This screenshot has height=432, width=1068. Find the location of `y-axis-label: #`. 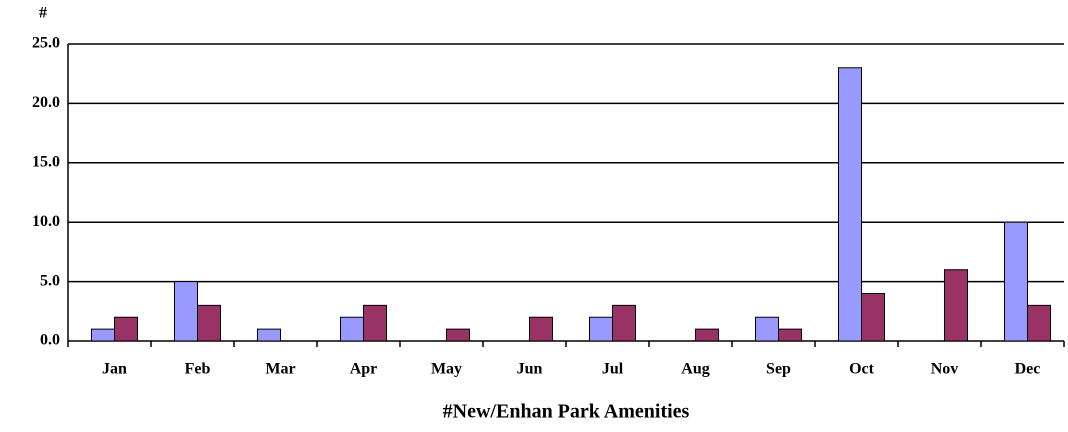

y-axis-label: # is located at coordinates (43, 13).